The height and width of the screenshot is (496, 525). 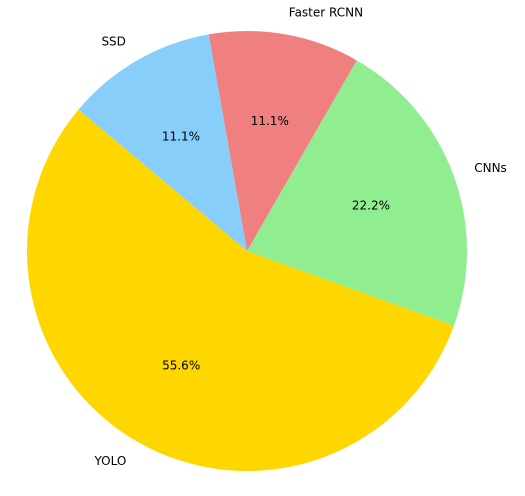 What do you see at coordinates (282, 141) in the screenshot?
I see `pie-slice-faster-rcnn` at bounding box center [282, 141].